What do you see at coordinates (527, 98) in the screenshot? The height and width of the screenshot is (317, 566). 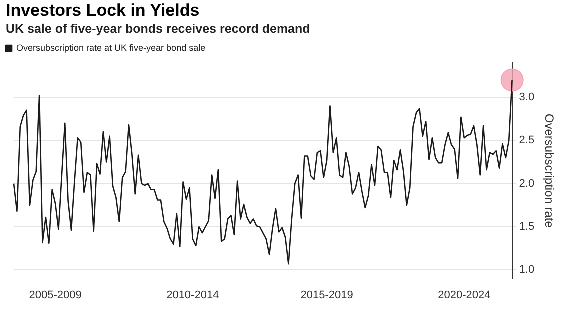 I see `y-tick-label: 3.0` at bounding box center [527, 98].